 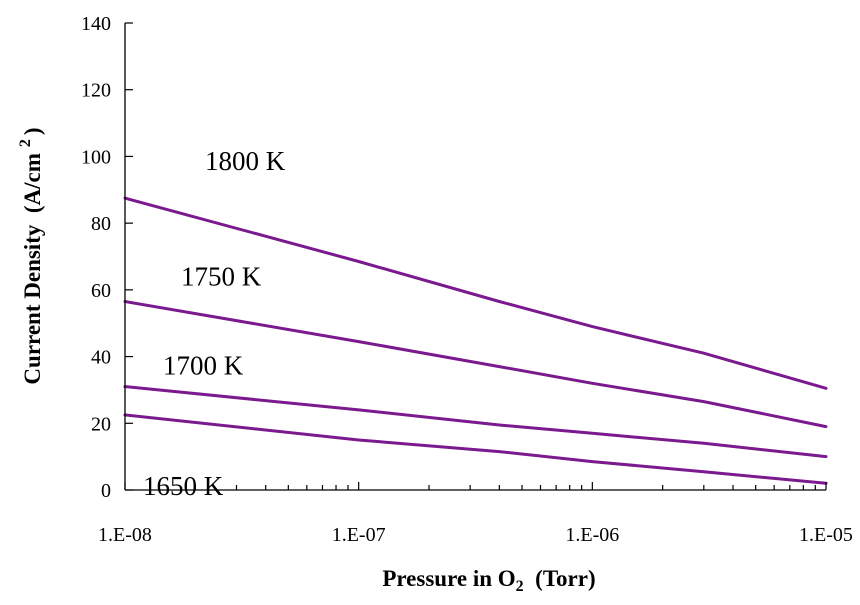 I want to click on y-tick-label: 120, so click(x=96, y=91).